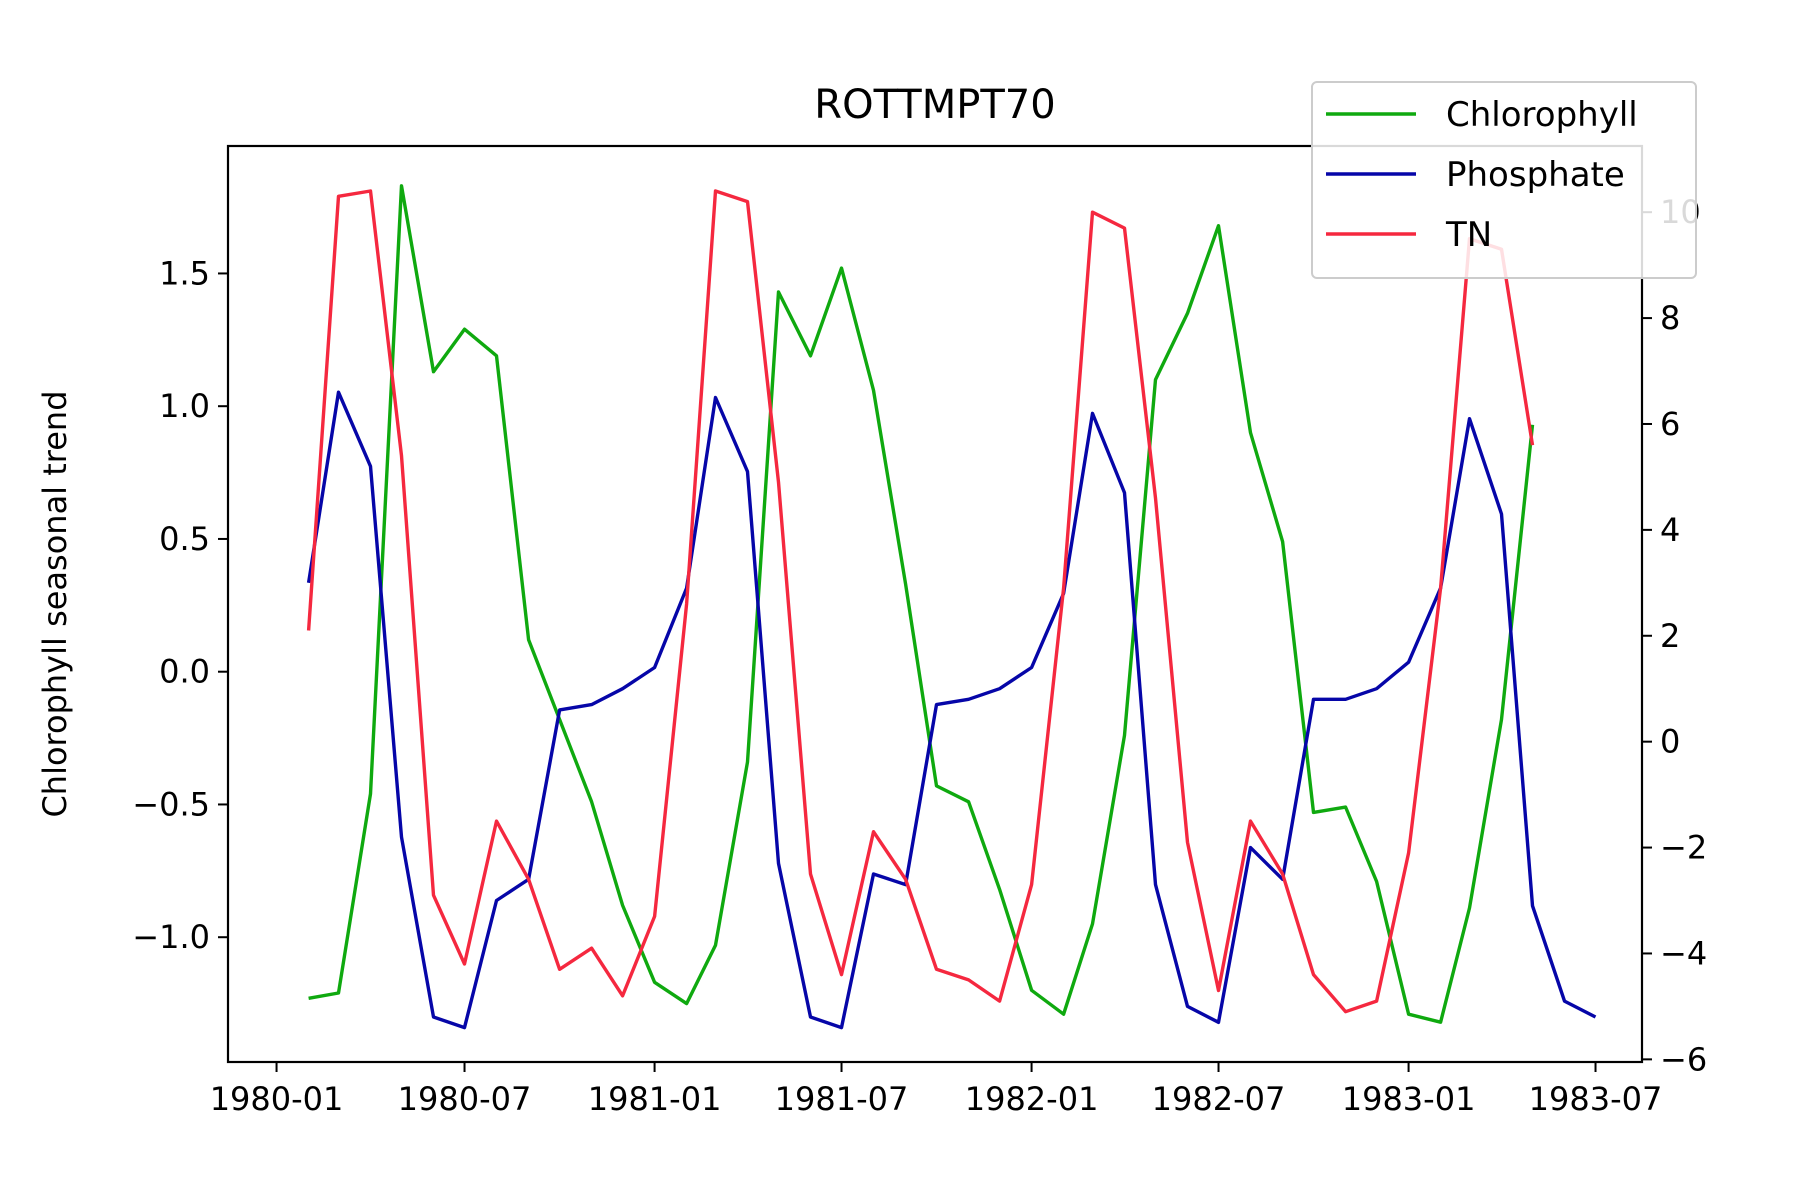 Image resolution: width=1800 pixels, height=1200 pixels. What do you see at coordinates (184, 539) in the screenshot?
I see `left-y-tick-label: 0.5` at bounding box center [184, 539].